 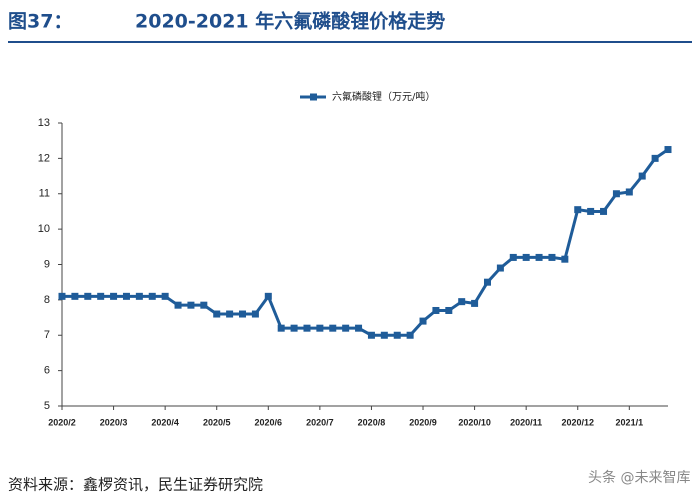 I want to click on x-tick-label: 2020/11, so click(x=526, y=422).